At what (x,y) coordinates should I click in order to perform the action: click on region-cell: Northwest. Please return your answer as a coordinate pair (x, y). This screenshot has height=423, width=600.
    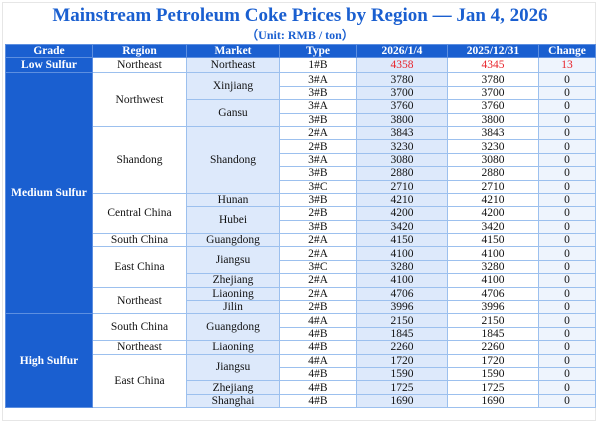
    Looking at the image, I should click on (139, 99).